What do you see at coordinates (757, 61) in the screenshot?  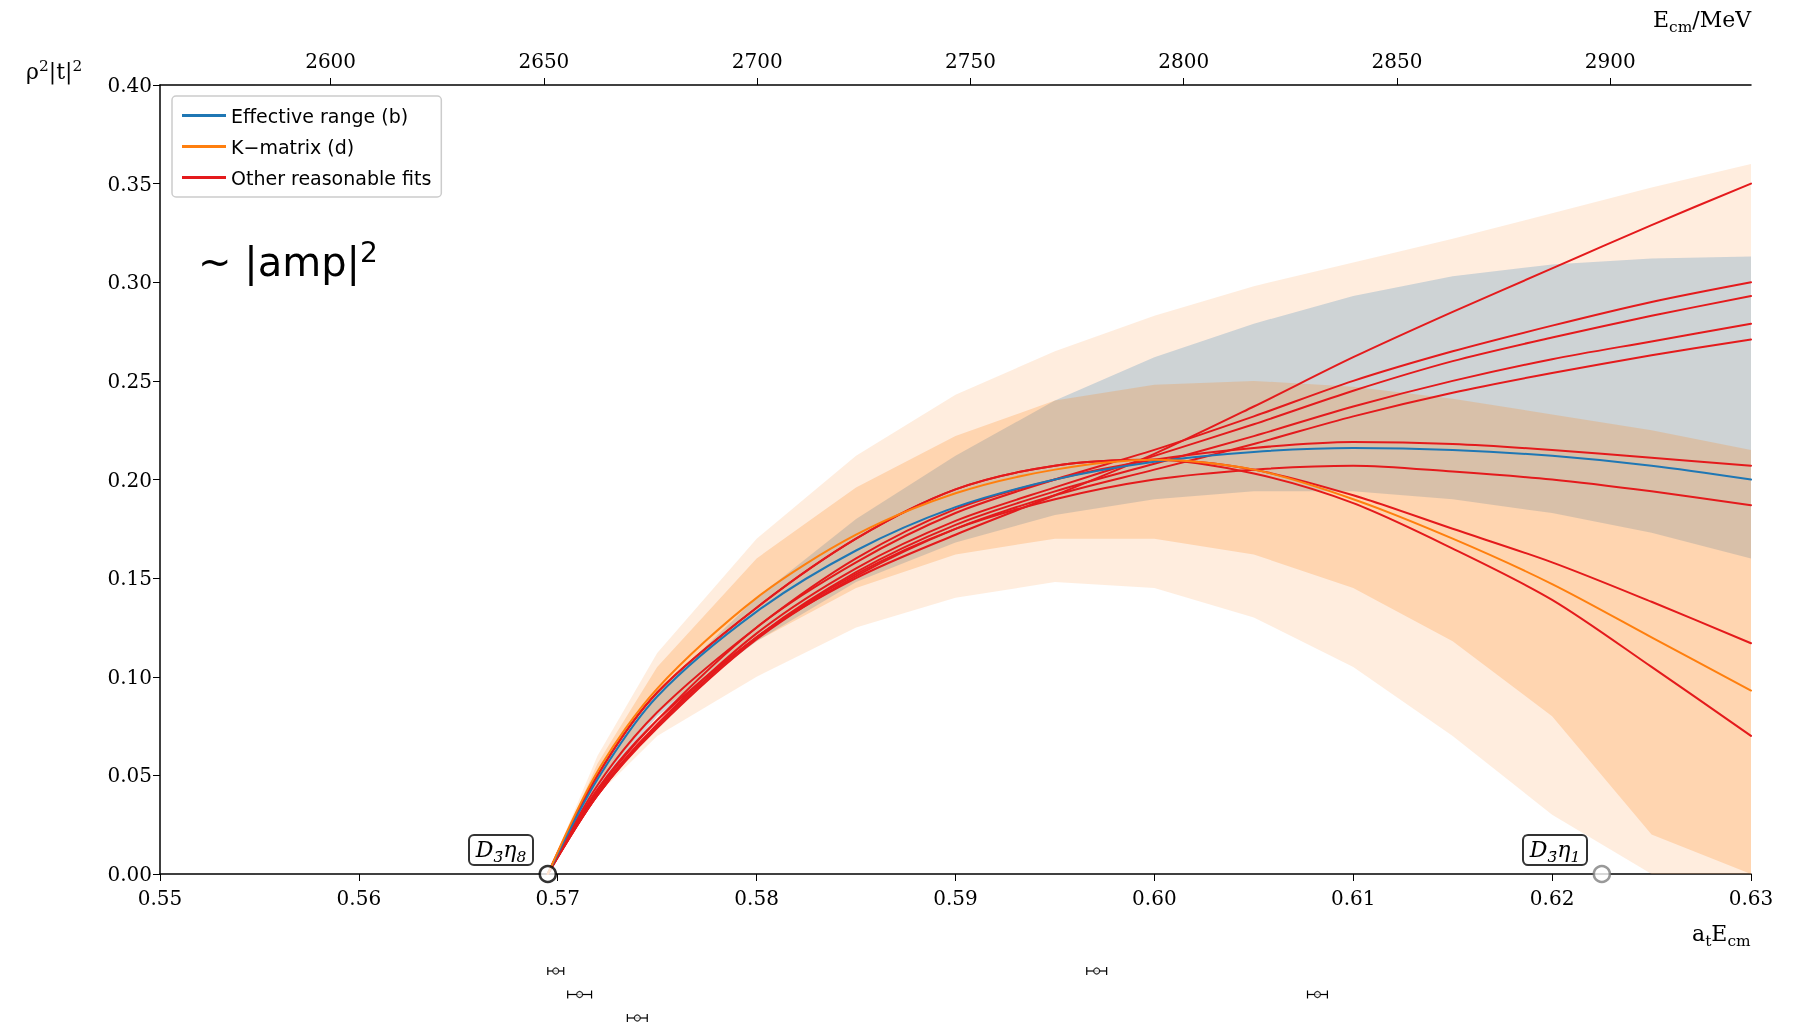 I see `x2-tick-label: 2700` at bounding box center [757, 61].